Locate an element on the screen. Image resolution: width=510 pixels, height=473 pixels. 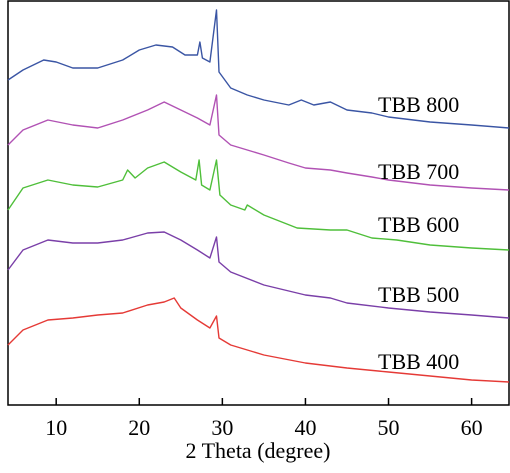
x-axis-label: 2 Theta (degree) is located at coordinates (258, 450).